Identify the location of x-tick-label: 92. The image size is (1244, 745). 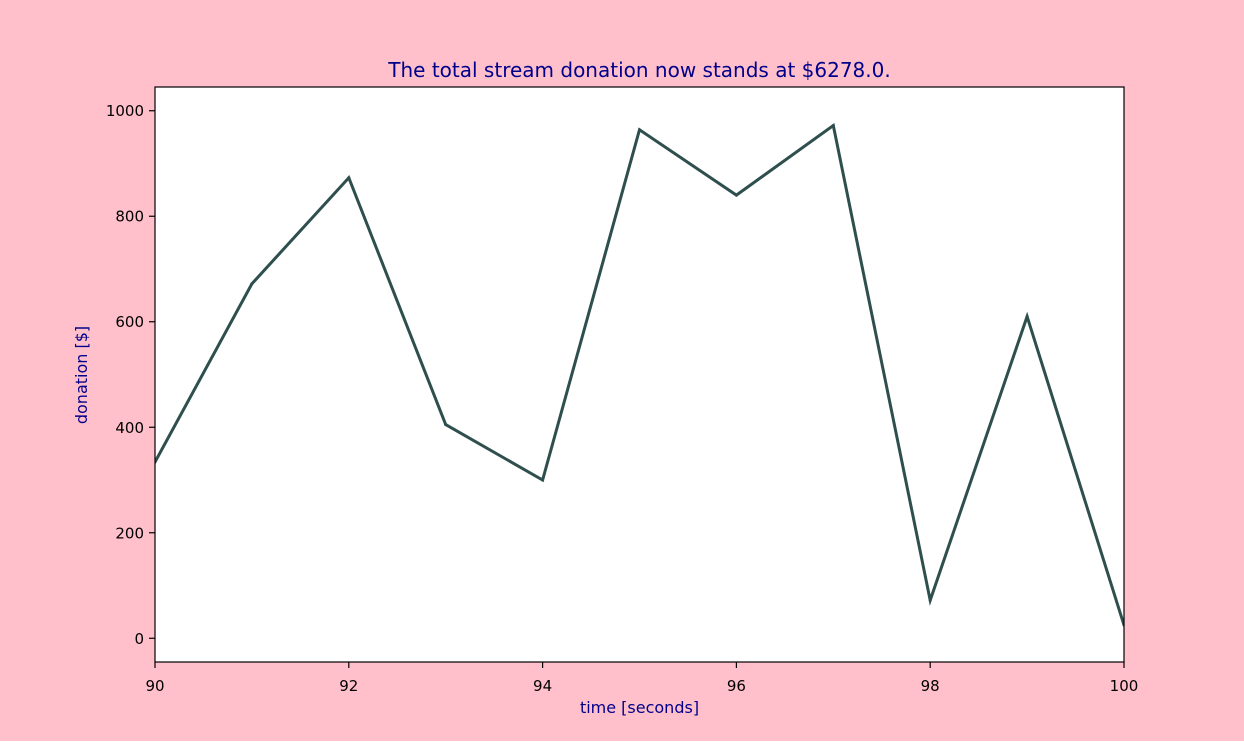
(348, 686).